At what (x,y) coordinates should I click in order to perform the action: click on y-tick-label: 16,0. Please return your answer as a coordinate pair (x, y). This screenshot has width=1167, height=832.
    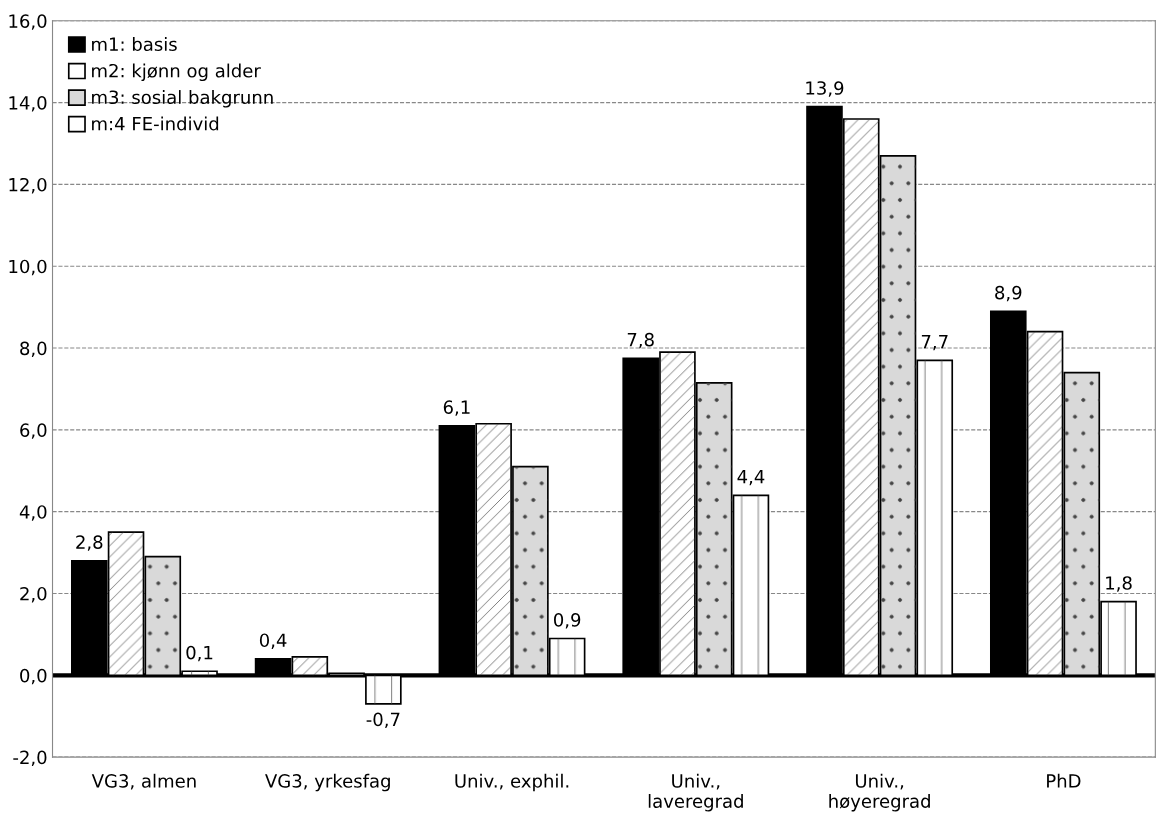
    Looking at the image, I should click on (28, 22).